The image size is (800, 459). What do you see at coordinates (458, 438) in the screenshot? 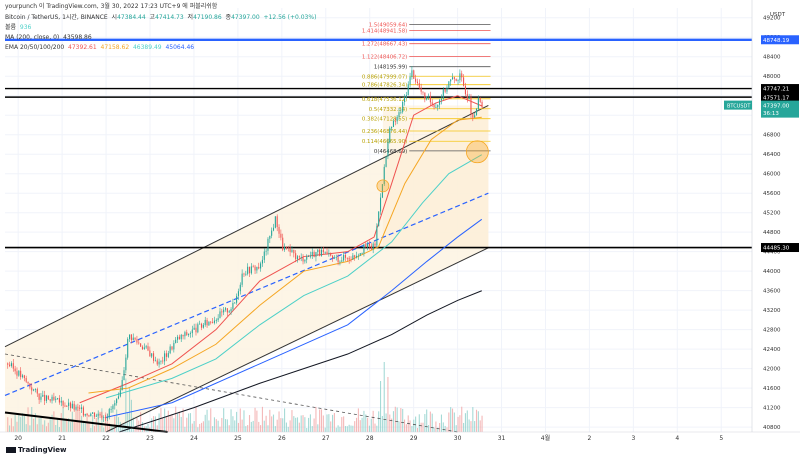
I see `time-tick: 30` at bounding box center [458, 438].